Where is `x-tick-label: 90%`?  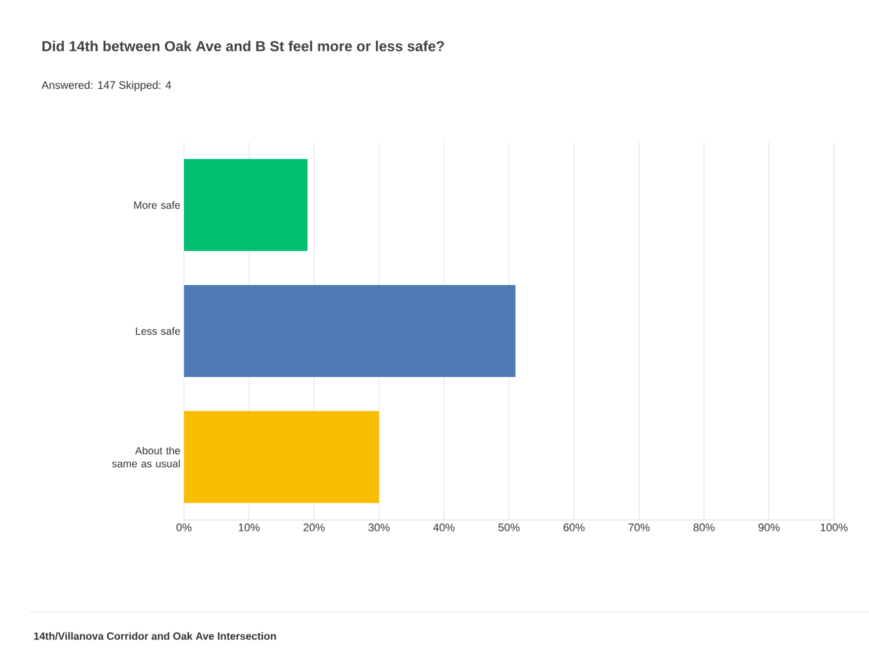
x-tick-label: 90% is located at coordinates (769, 528).